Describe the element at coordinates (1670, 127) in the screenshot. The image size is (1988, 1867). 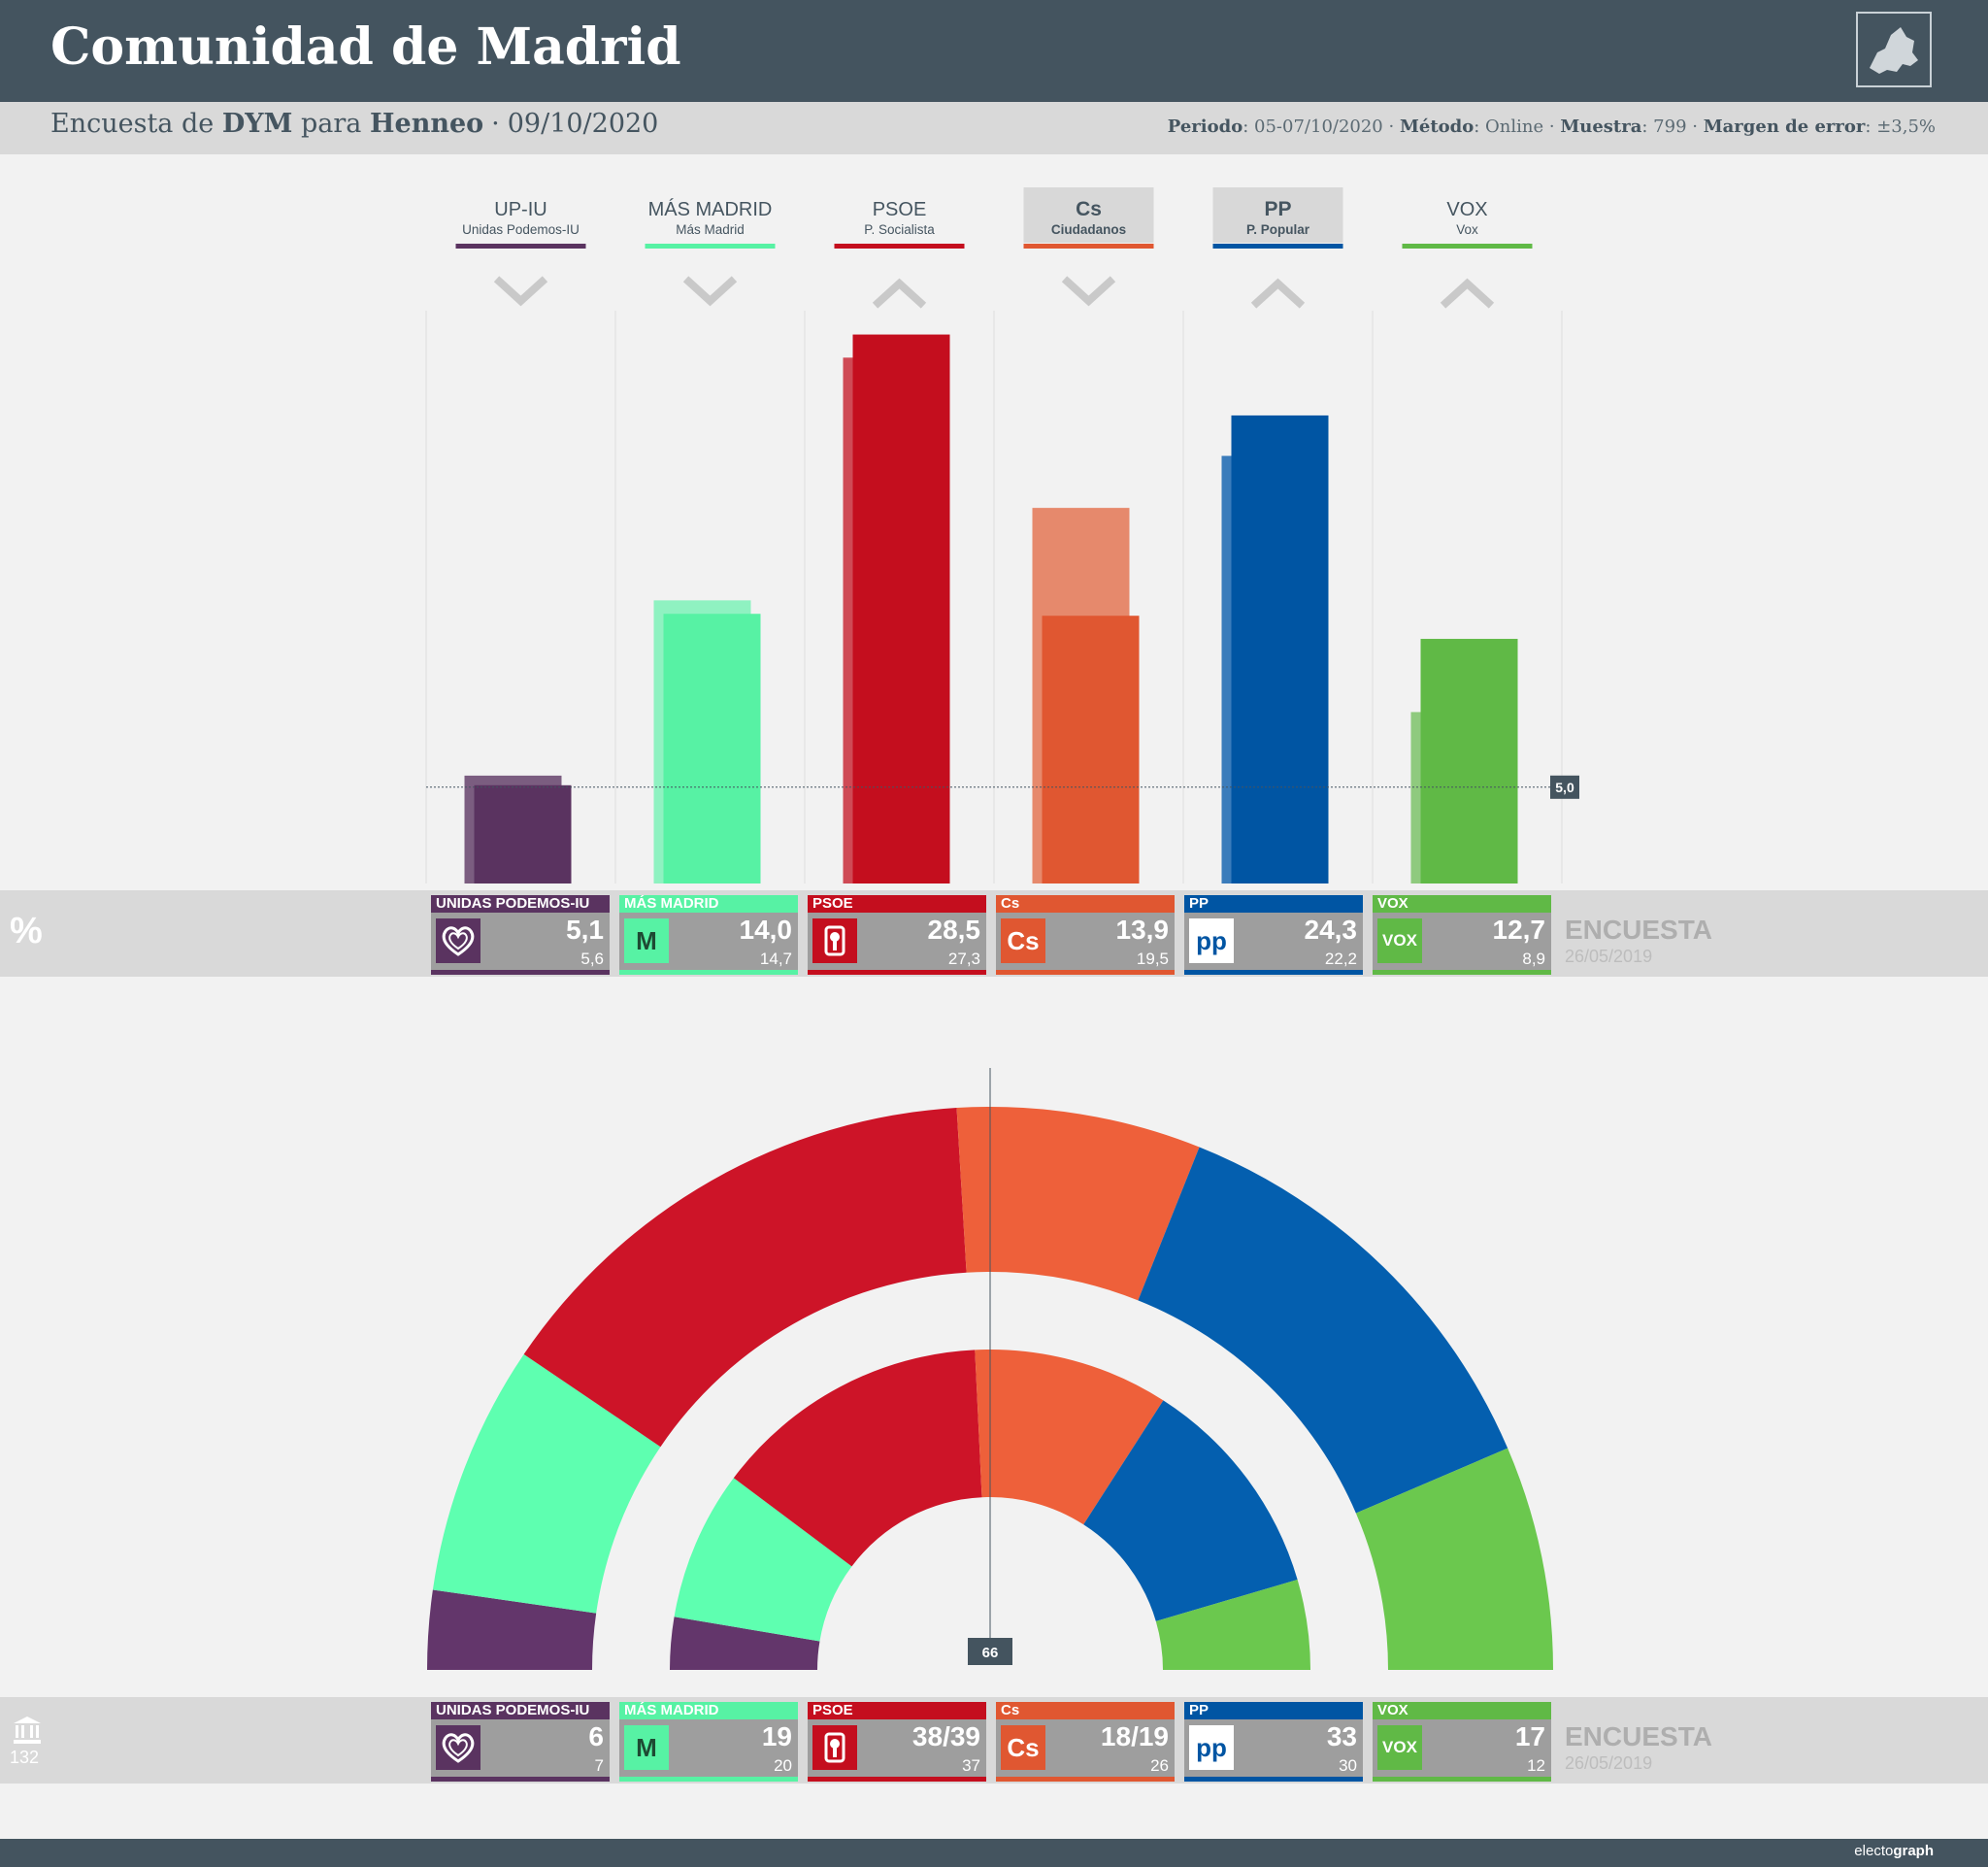
I see `muestra-value: 799` at that location.